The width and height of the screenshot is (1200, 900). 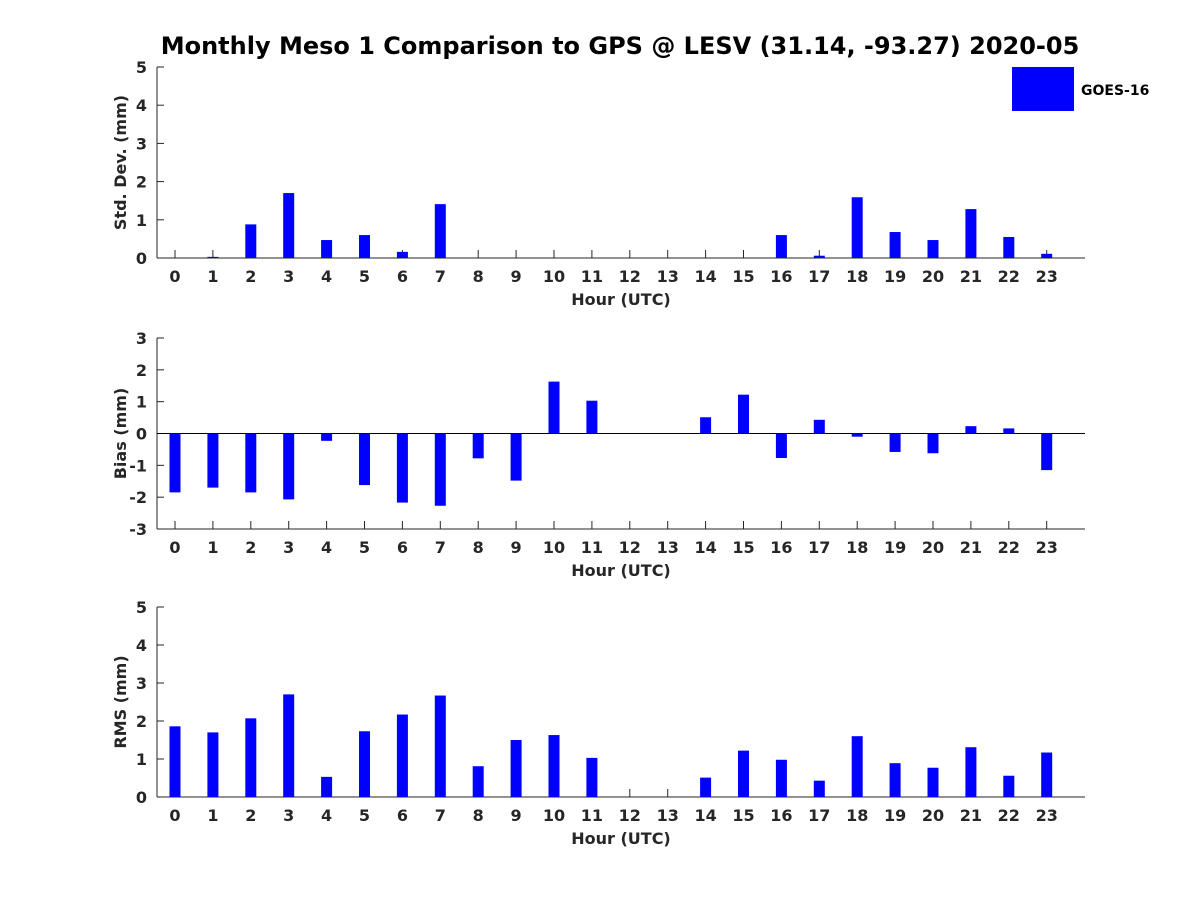 What do you see at coordinates (1080, 89) in the screenshot?
I see `legend: GOES-16` at bounding box center [1080, 89].